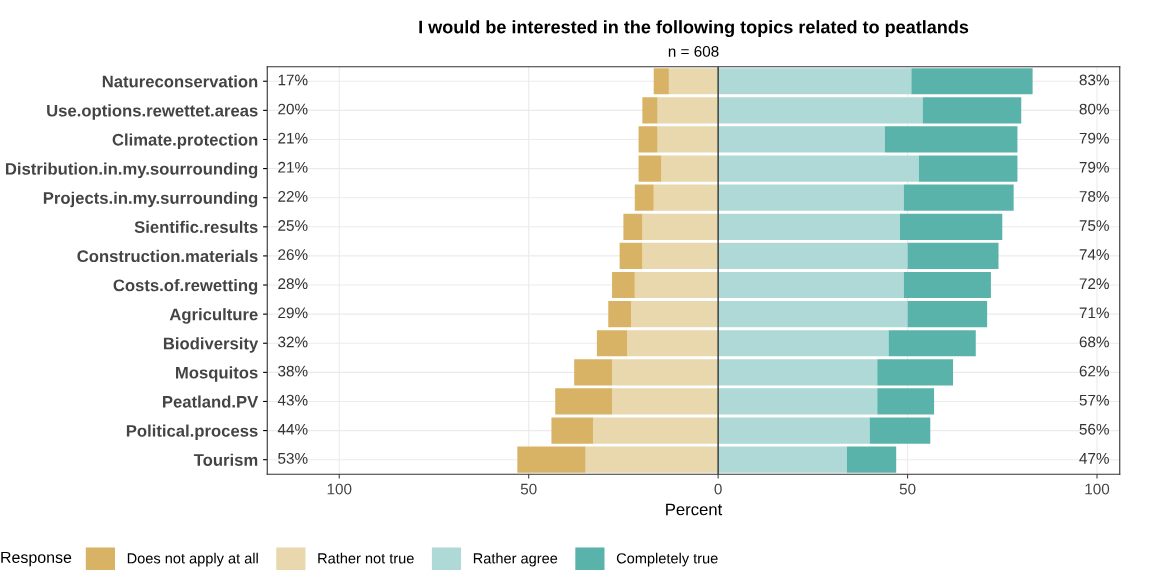 The width and height of the screenshot is (1152, 570). Describe the element at coordinates (1094, 225) in the screenshot. I see `text: 75%` at that location.